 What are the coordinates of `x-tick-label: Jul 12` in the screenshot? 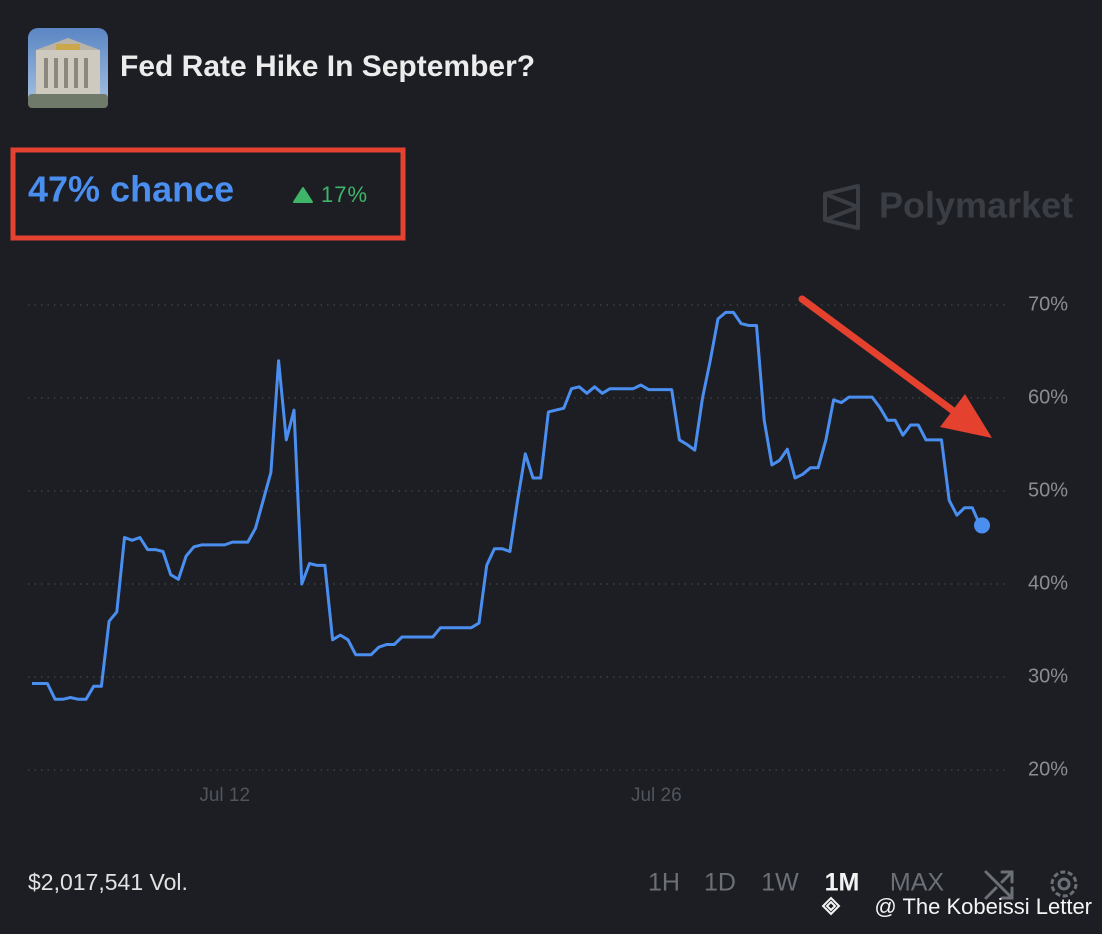 It's located at (224, 795).